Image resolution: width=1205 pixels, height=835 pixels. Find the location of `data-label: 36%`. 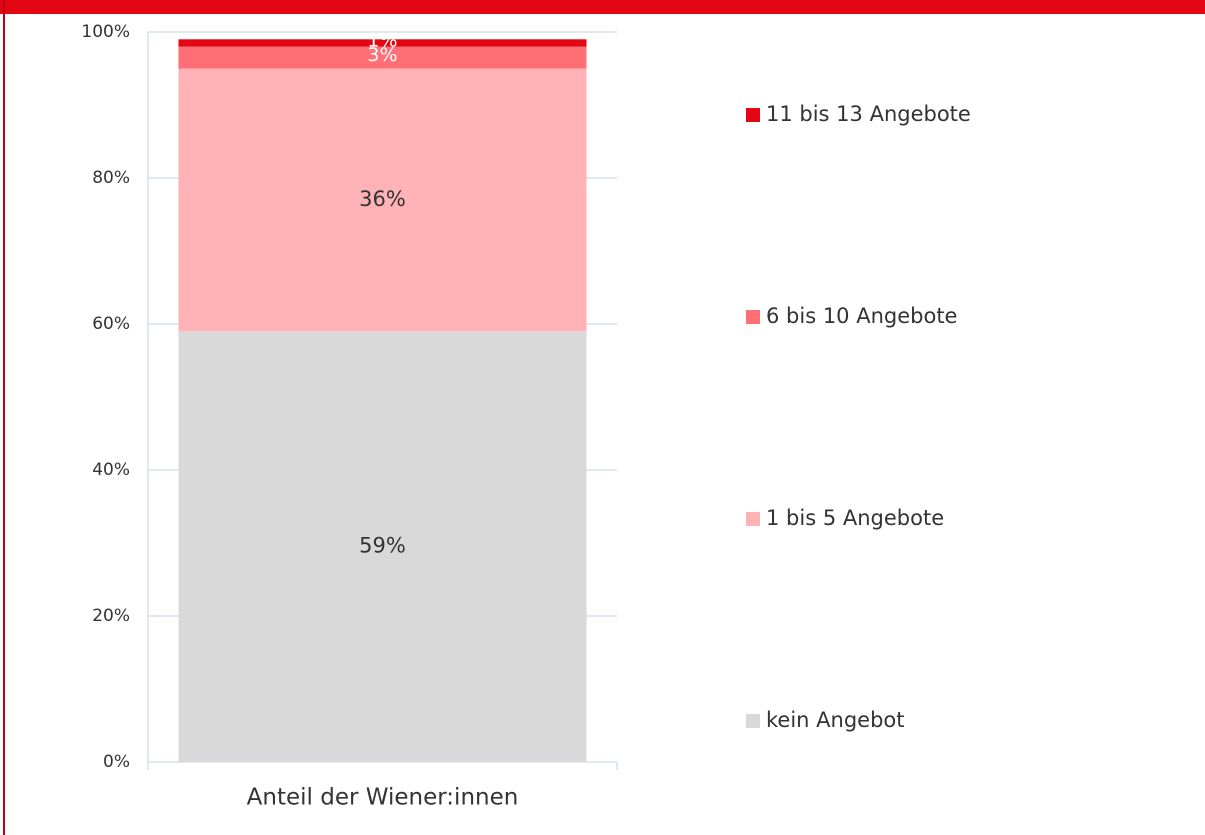

data-label: 36% is located at coordinates (382, 199).